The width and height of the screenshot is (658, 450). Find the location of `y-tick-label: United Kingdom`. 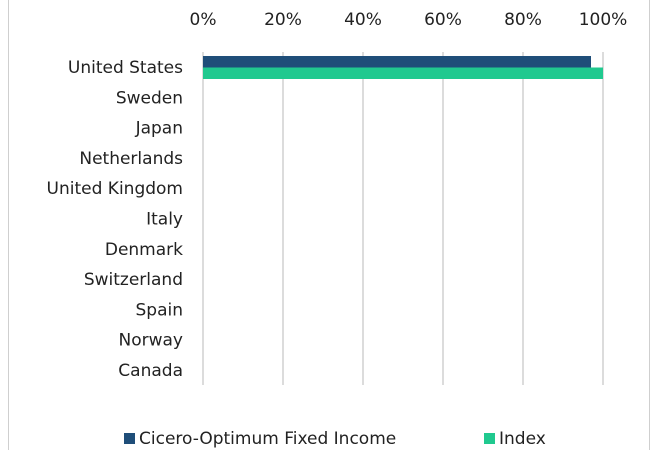

y-tick-label: United Kingdom is located at coordinates (115, 189).